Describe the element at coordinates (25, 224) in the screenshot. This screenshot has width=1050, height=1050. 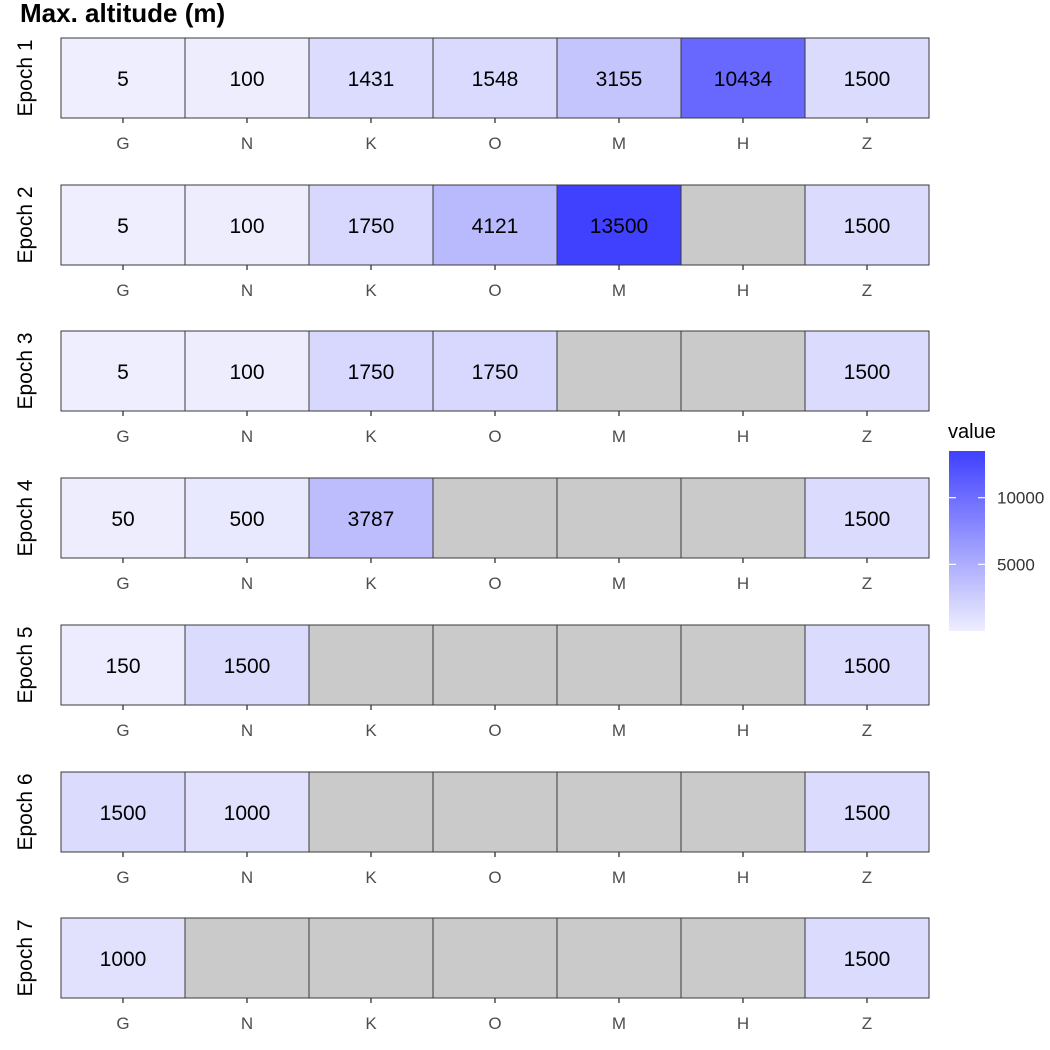
I see `row-label: Epoch 2` at that location.